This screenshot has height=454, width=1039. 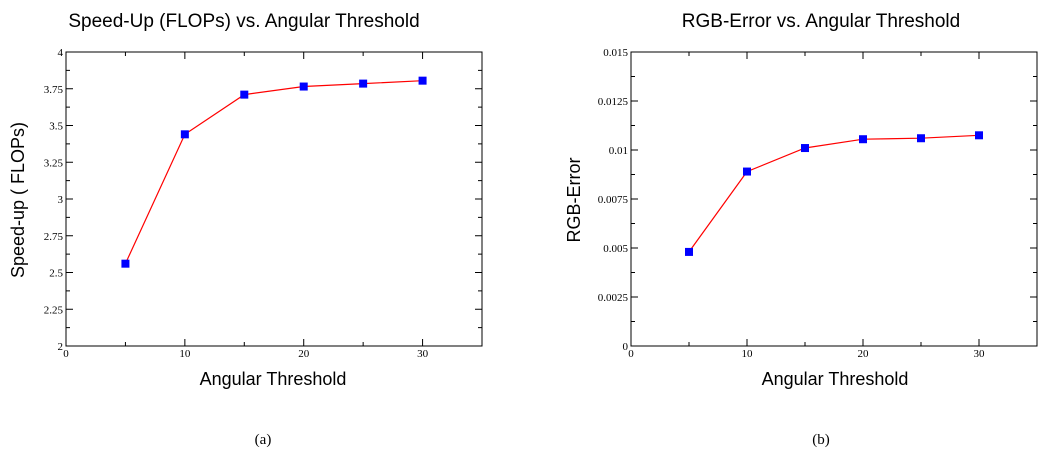 I want to click on chart-a-x-tick-label: 30, so click(x=423, y=354).